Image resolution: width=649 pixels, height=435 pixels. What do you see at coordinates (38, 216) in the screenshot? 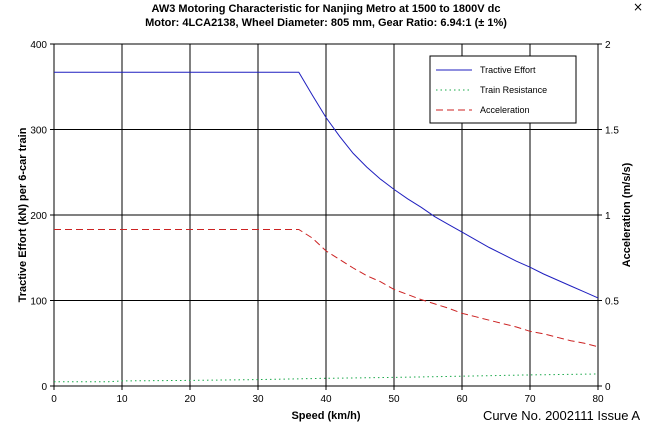
I see `y-tick-label: 200` at bounding box center [38, 216].